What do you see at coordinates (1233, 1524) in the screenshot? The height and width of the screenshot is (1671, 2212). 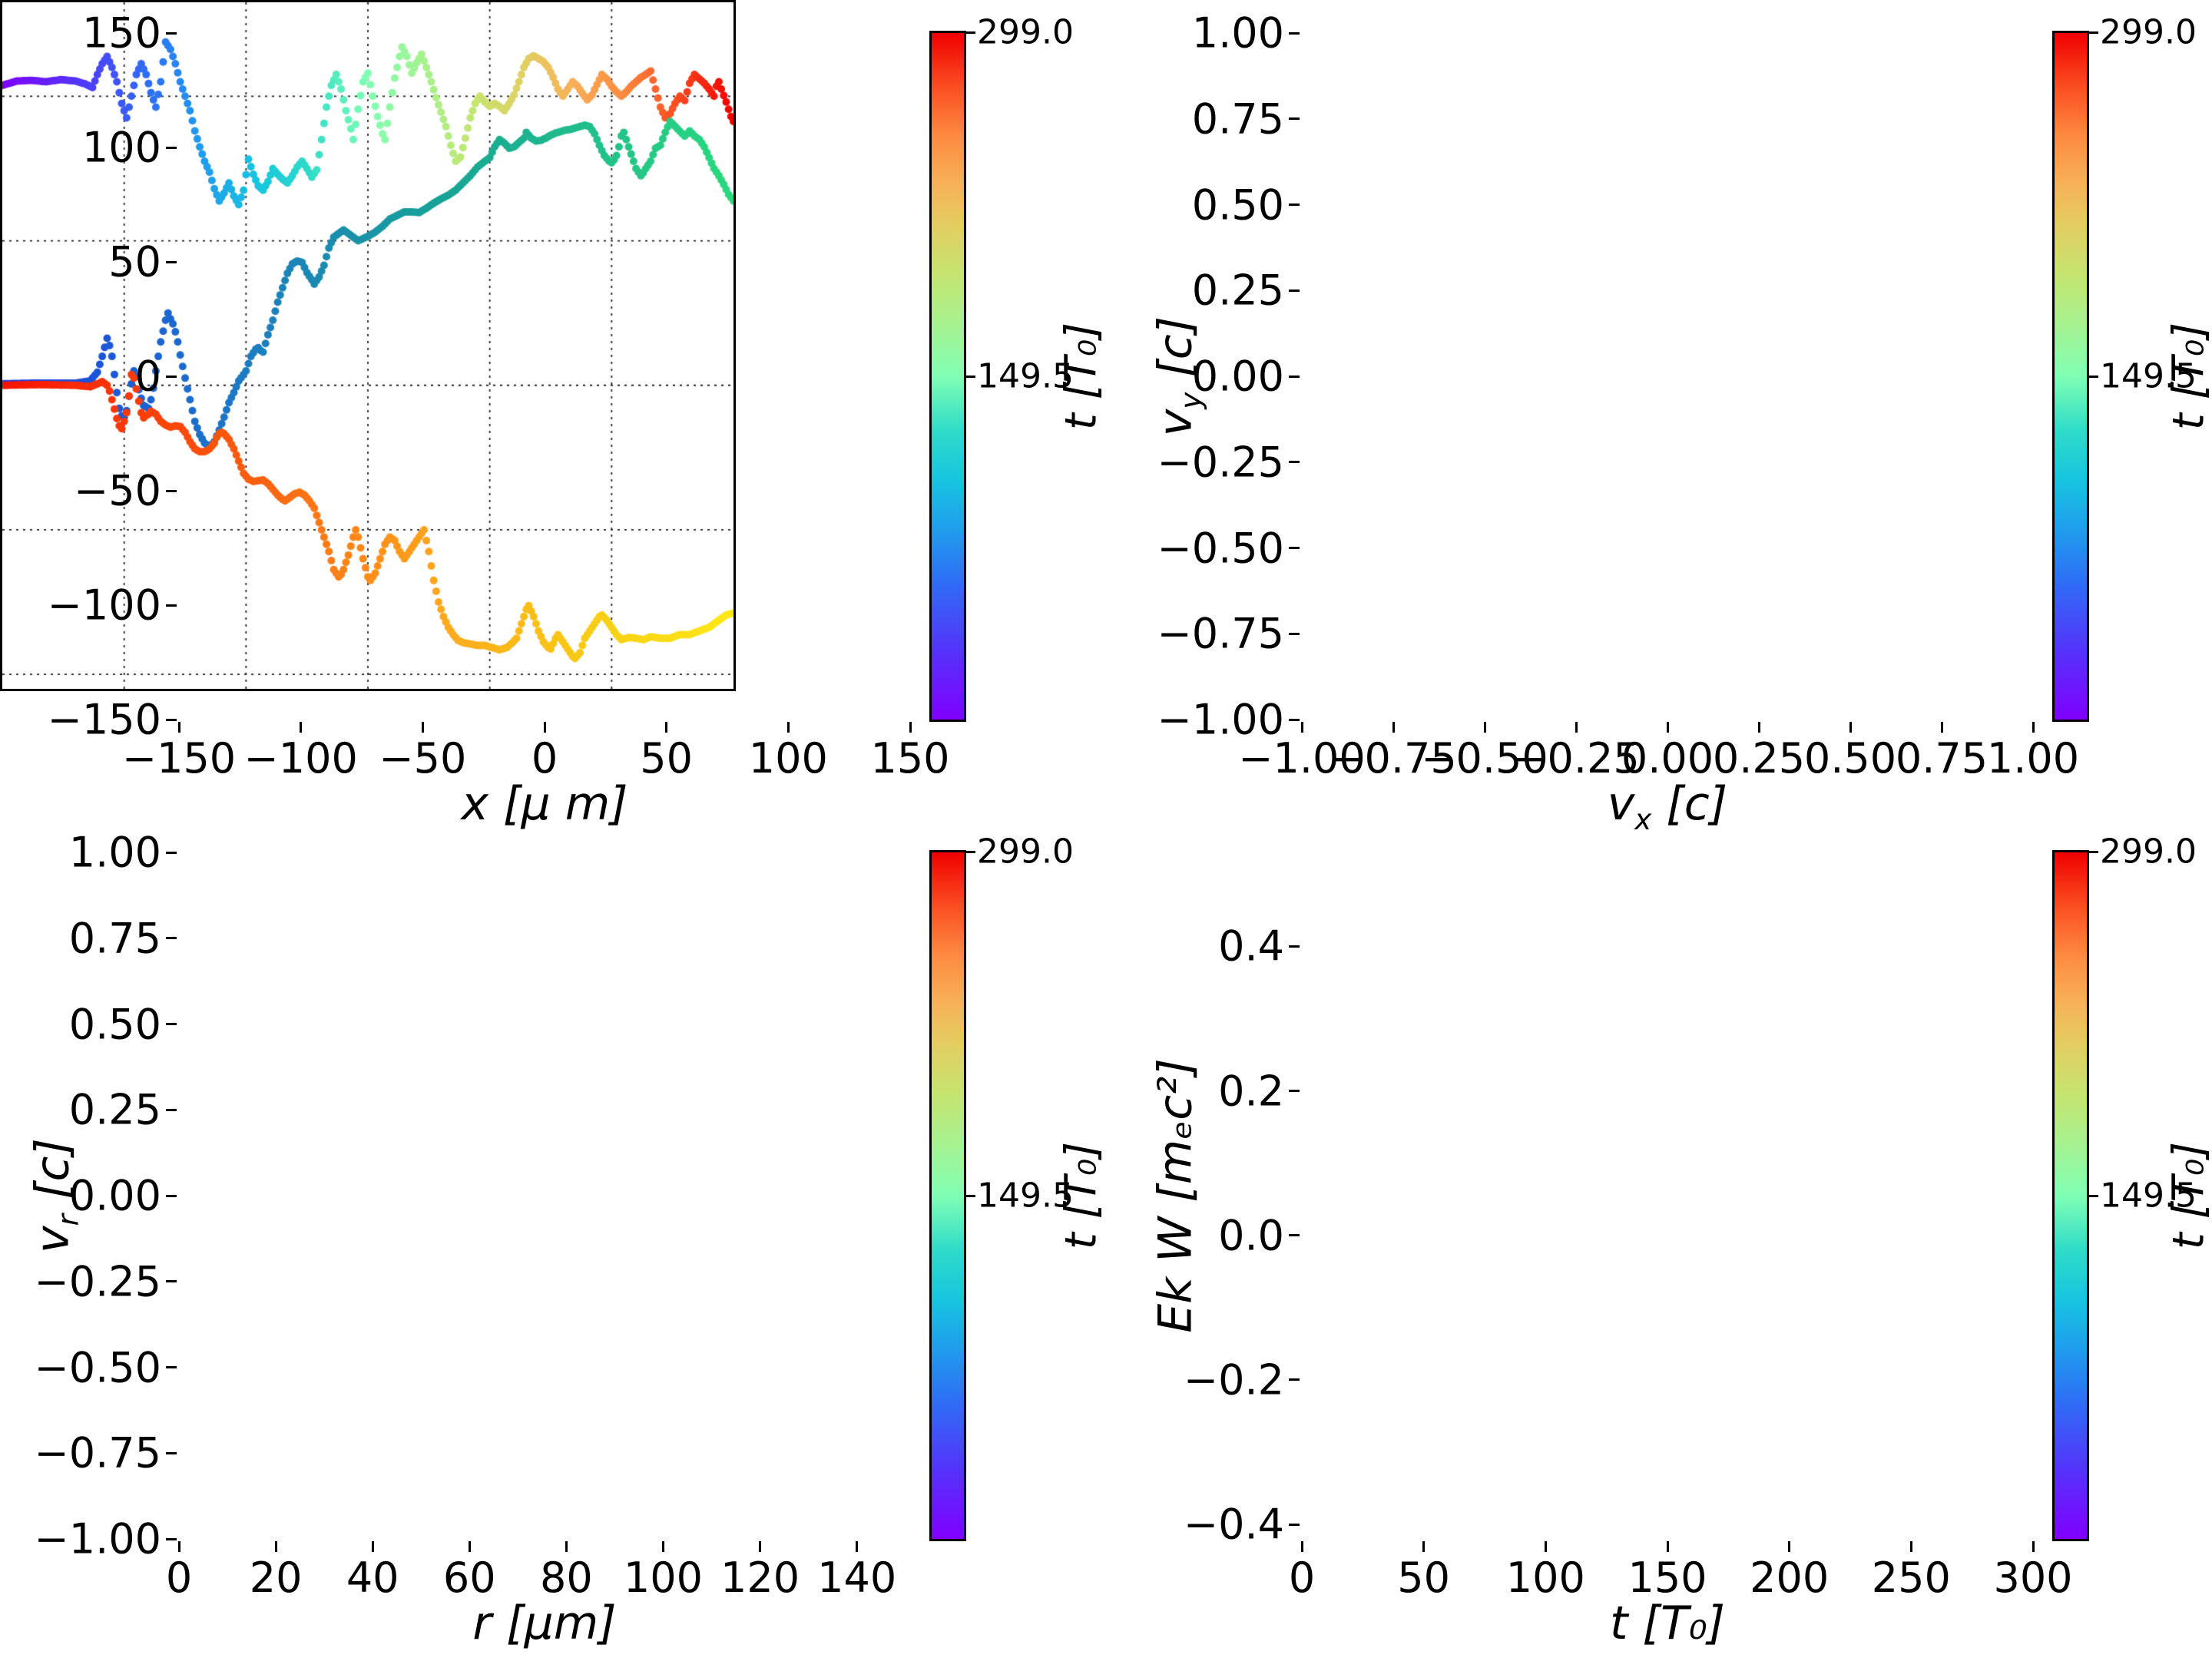 I see `y-tick-label: −0.4` at bounding box center [1233, 1524].